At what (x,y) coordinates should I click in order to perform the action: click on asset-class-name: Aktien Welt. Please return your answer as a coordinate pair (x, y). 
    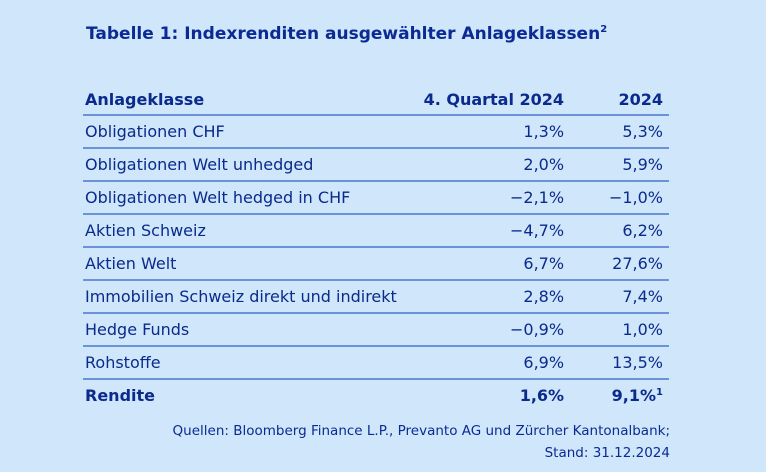
    Looking at the image, I should click on (252, 264).